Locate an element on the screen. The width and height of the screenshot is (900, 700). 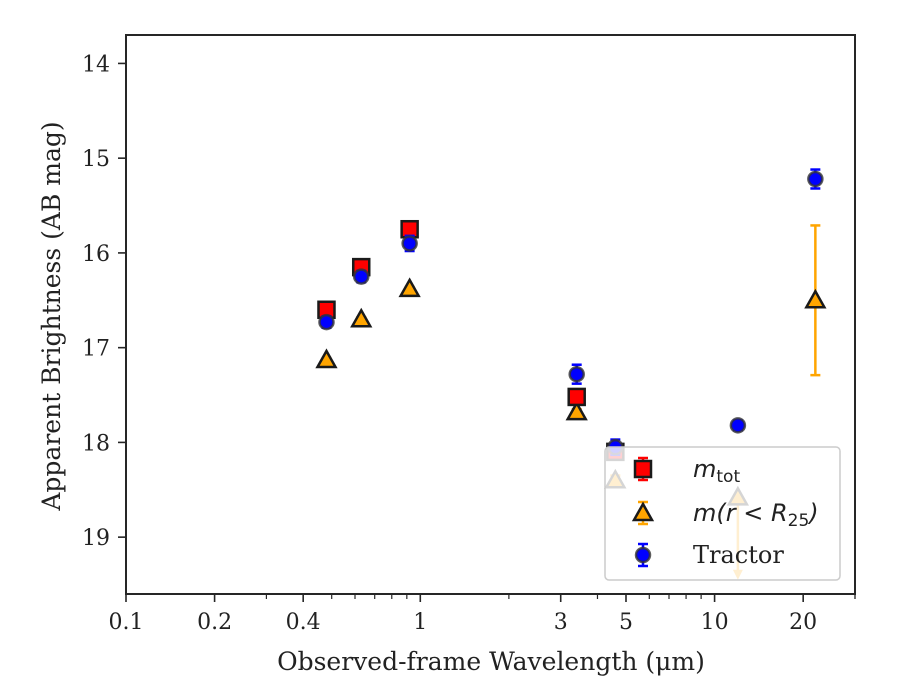
y-tick-label: 19 is located at coordinates (96, 538).